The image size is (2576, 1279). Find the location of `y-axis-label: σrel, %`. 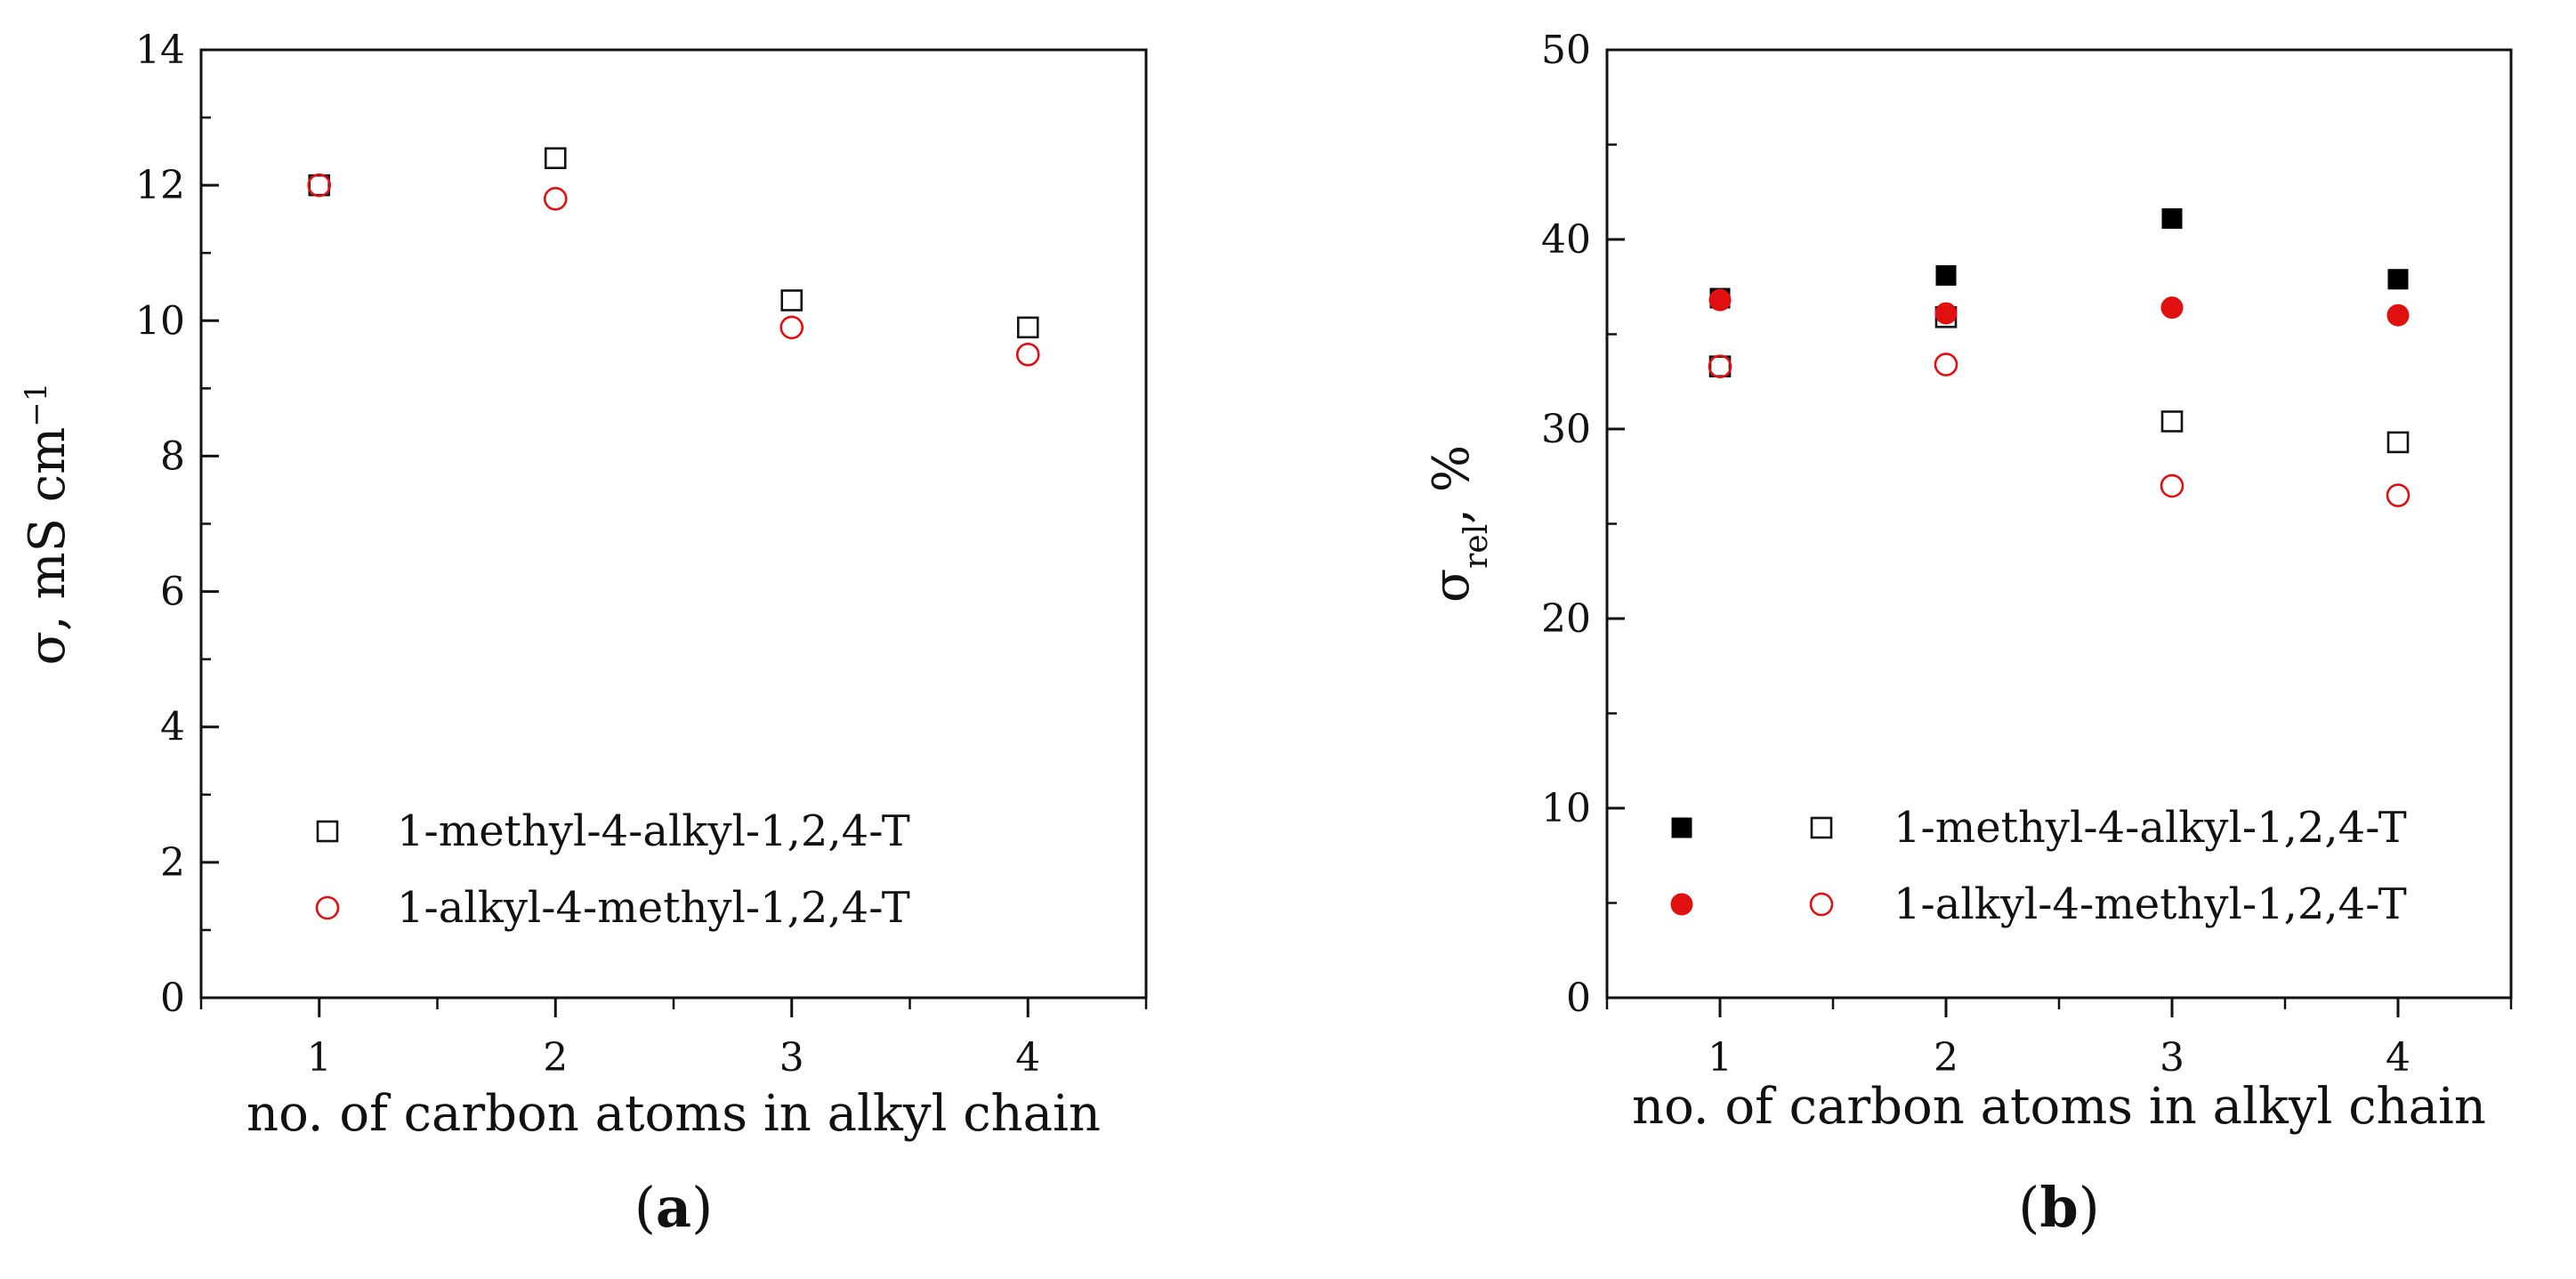

y-axis-label: σrel, % is located at coordinates (1459, 524).